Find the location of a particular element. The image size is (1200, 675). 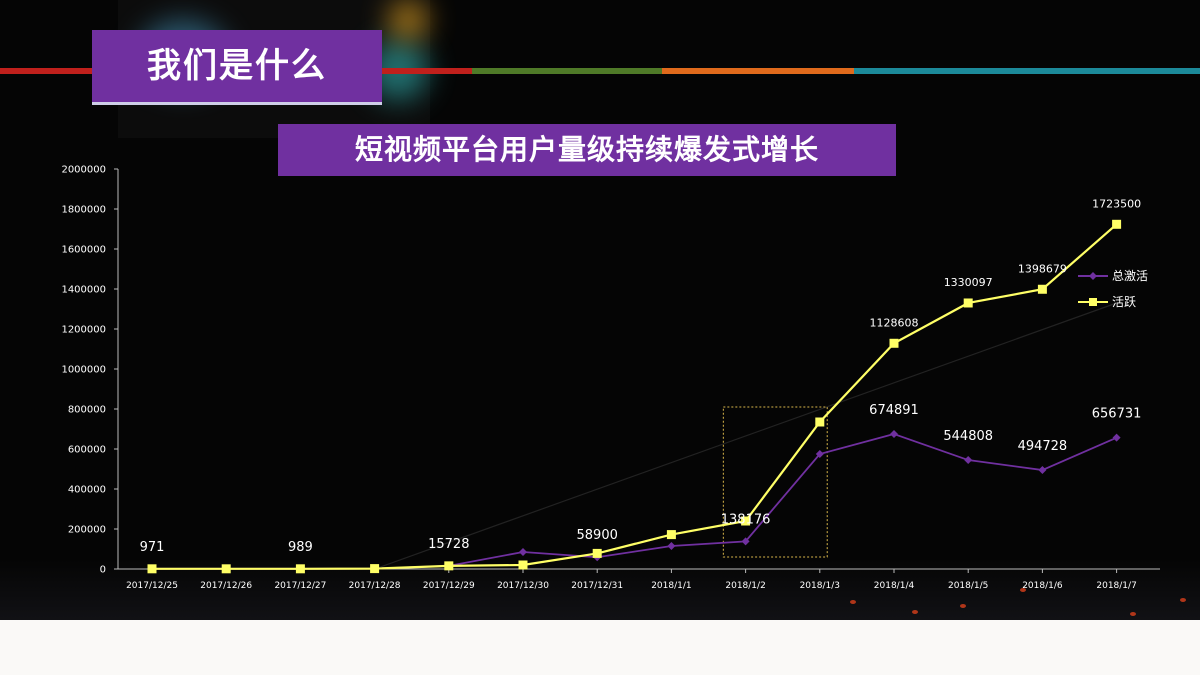

y-tick-label: 0 is located at coordinates (103, 570).